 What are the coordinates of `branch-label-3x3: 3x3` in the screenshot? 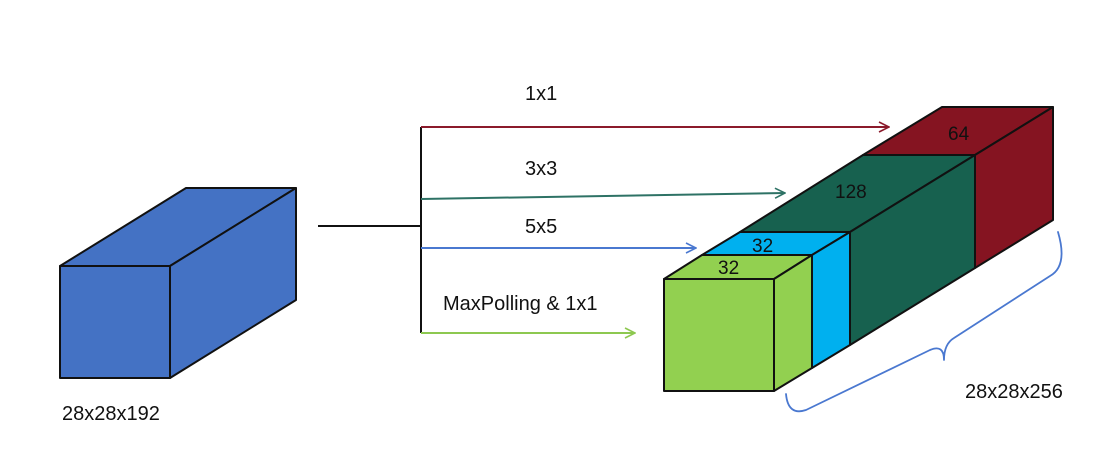 It's located at (541, 169).